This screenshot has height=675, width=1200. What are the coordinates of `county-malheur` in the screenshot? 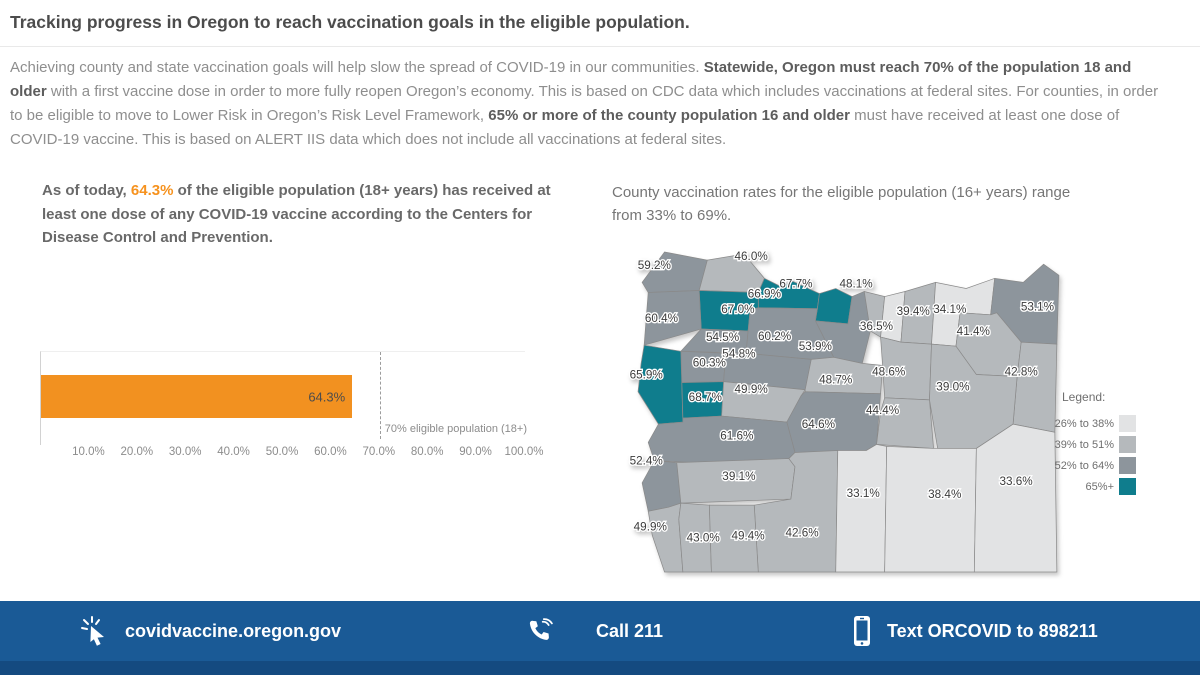 It's located at (1015, 498).